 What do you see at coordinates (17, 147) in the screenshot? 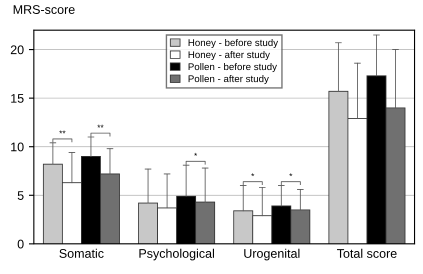
I see `y-tick-label: 10` at bounding box center [17, 147].